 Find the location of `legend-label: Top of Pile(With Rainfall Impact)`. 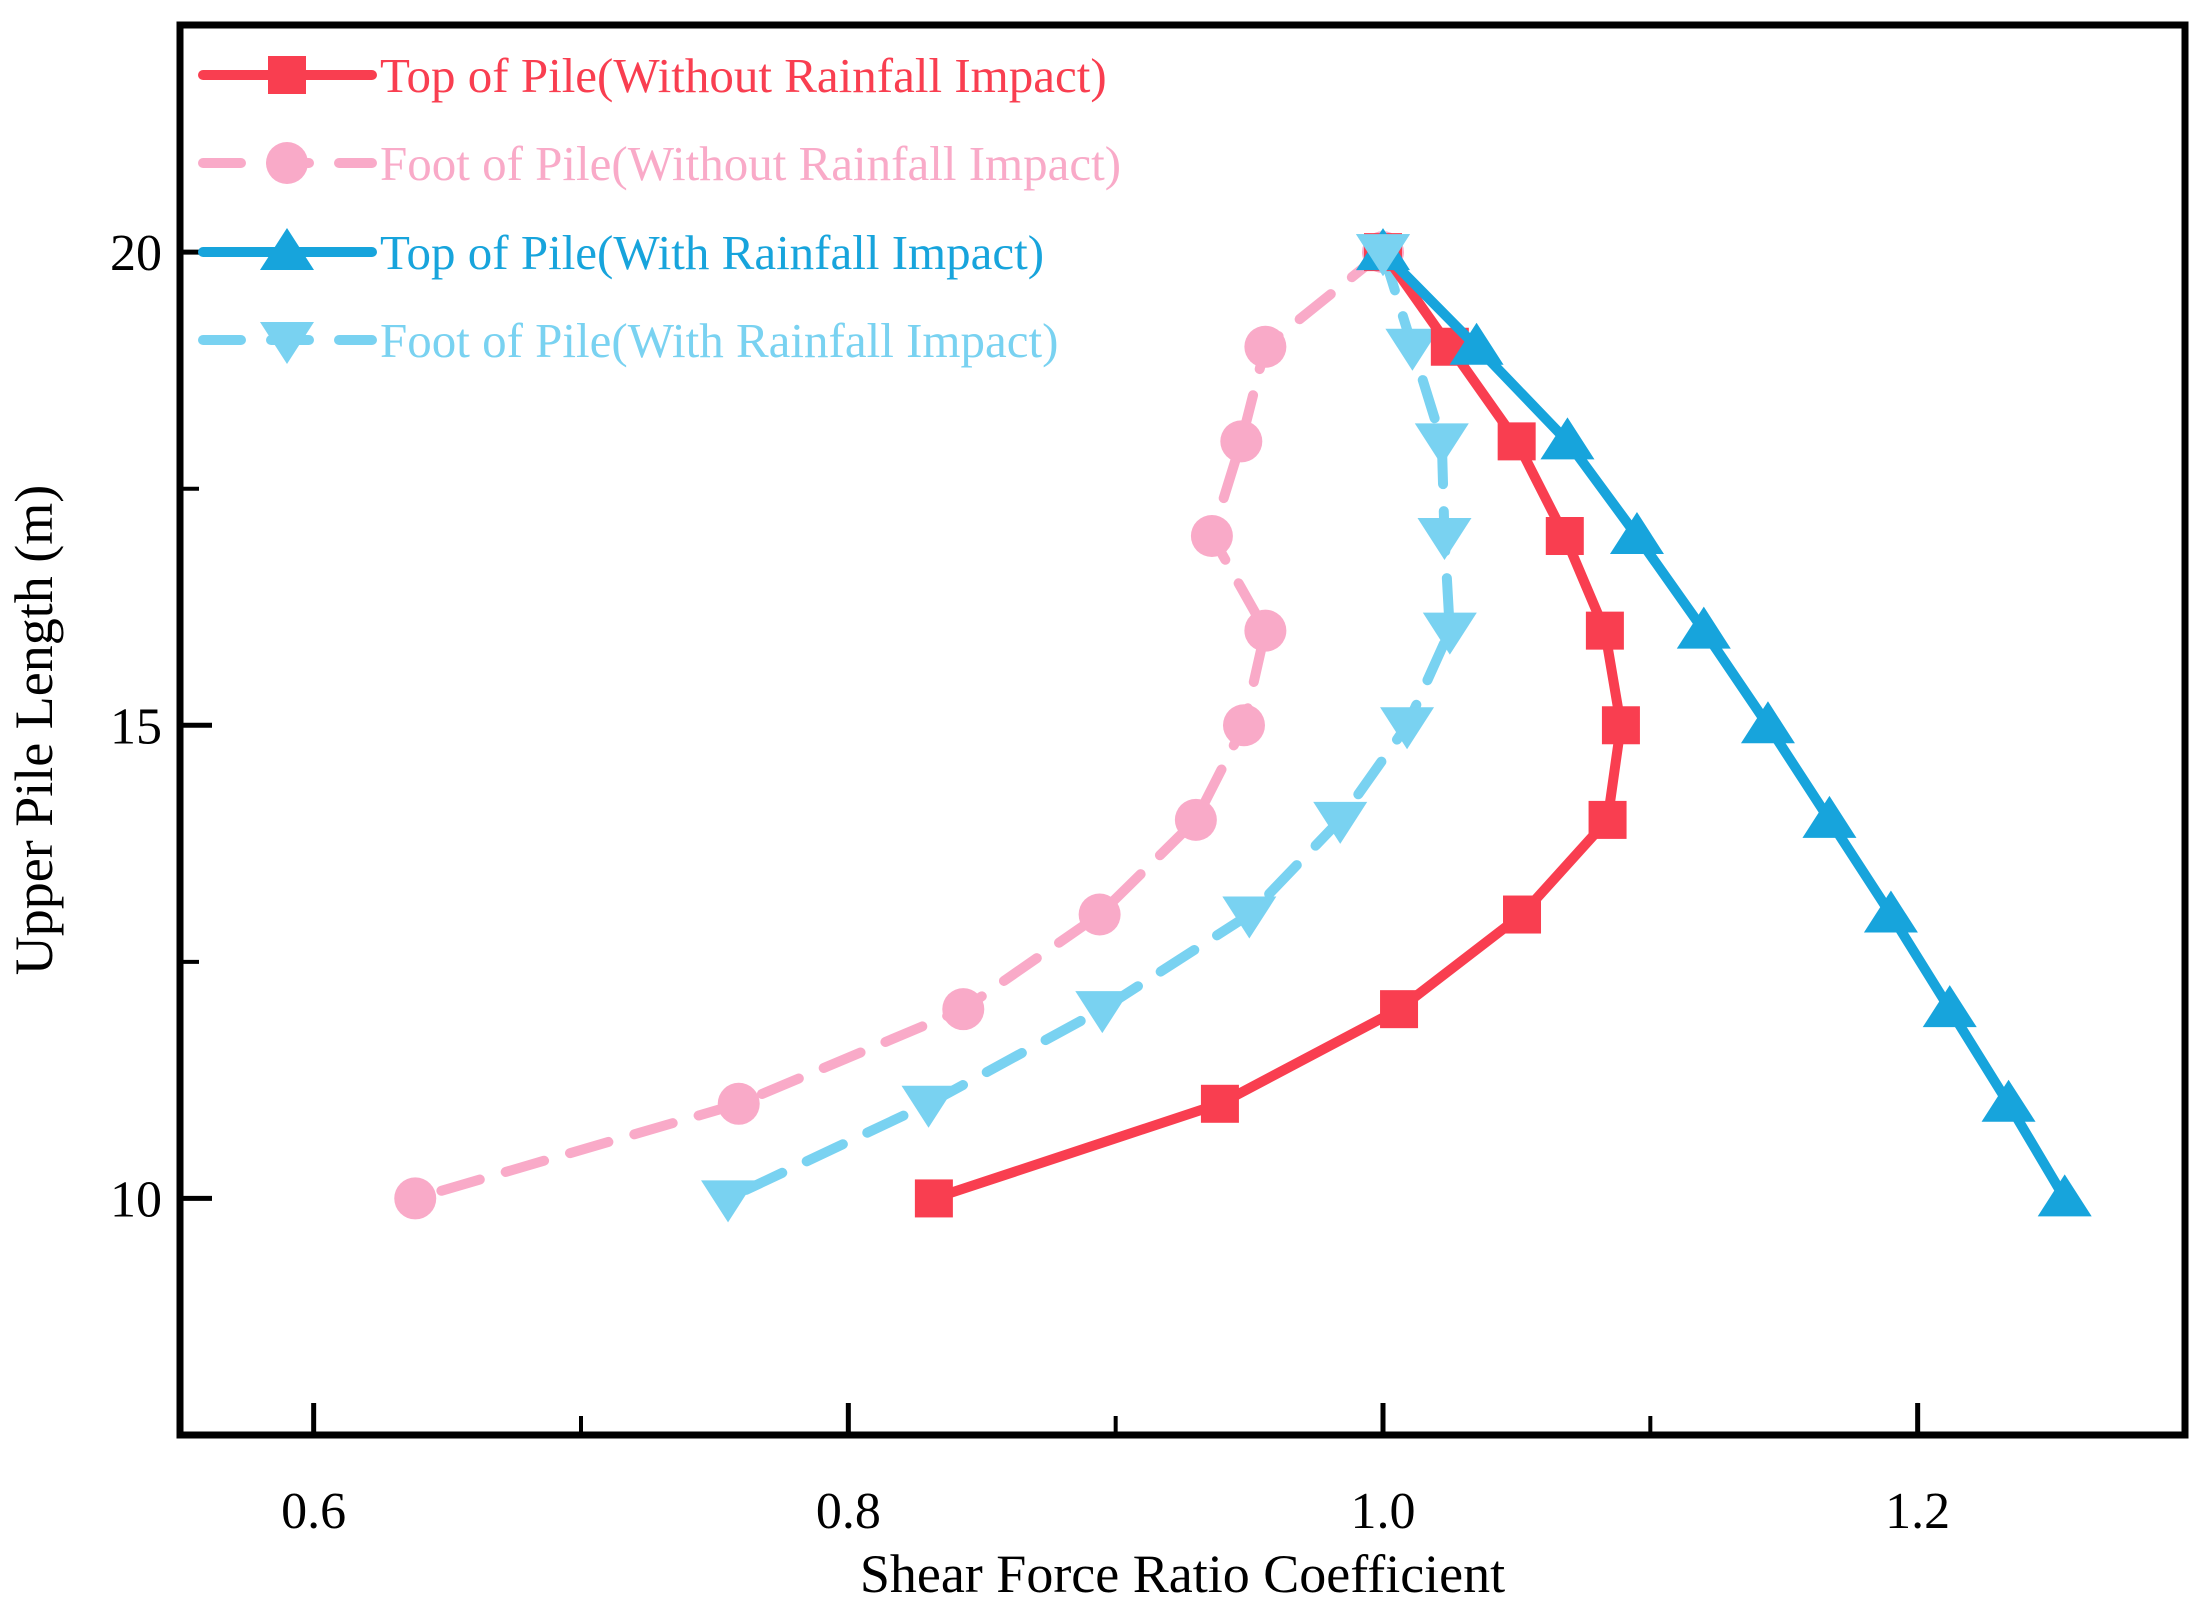

legend-label: Top of Pile(With Rainfall Impact) is located at coordinates (712, 252).